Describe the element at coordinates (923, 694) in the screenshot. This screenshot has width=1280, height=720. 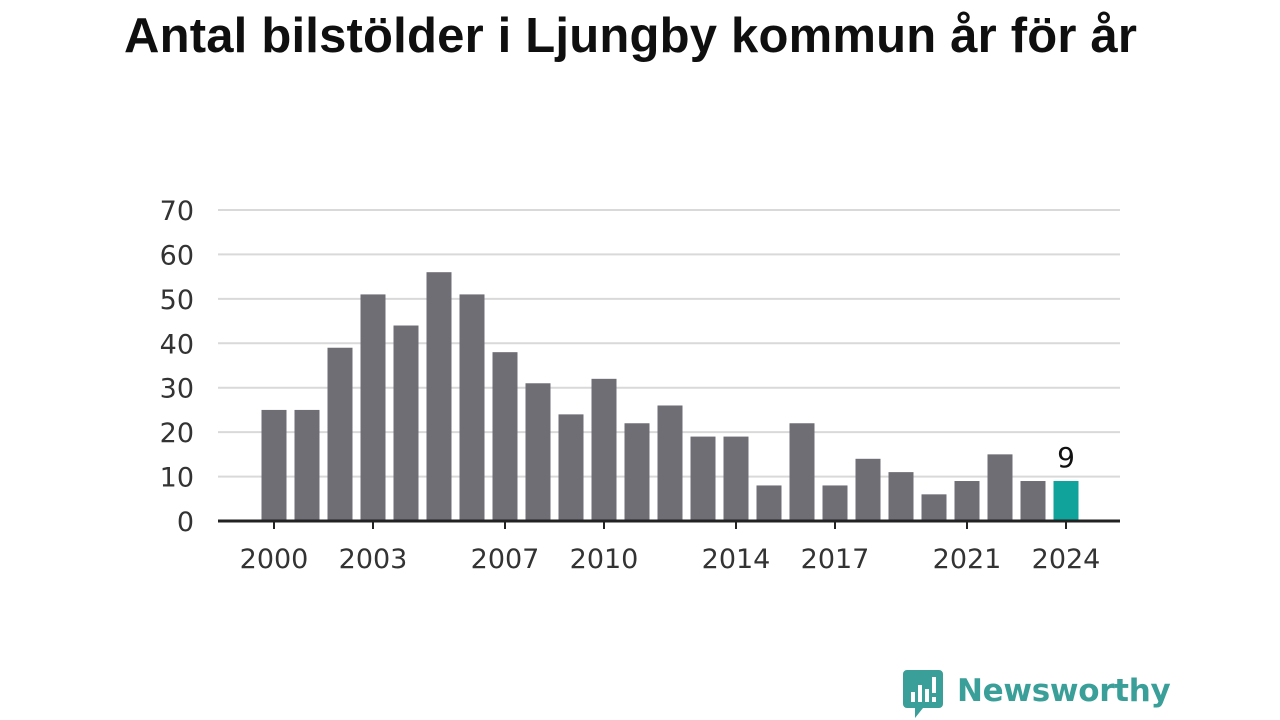
I see `speech-bubble-bar-chart-icon` at that location.